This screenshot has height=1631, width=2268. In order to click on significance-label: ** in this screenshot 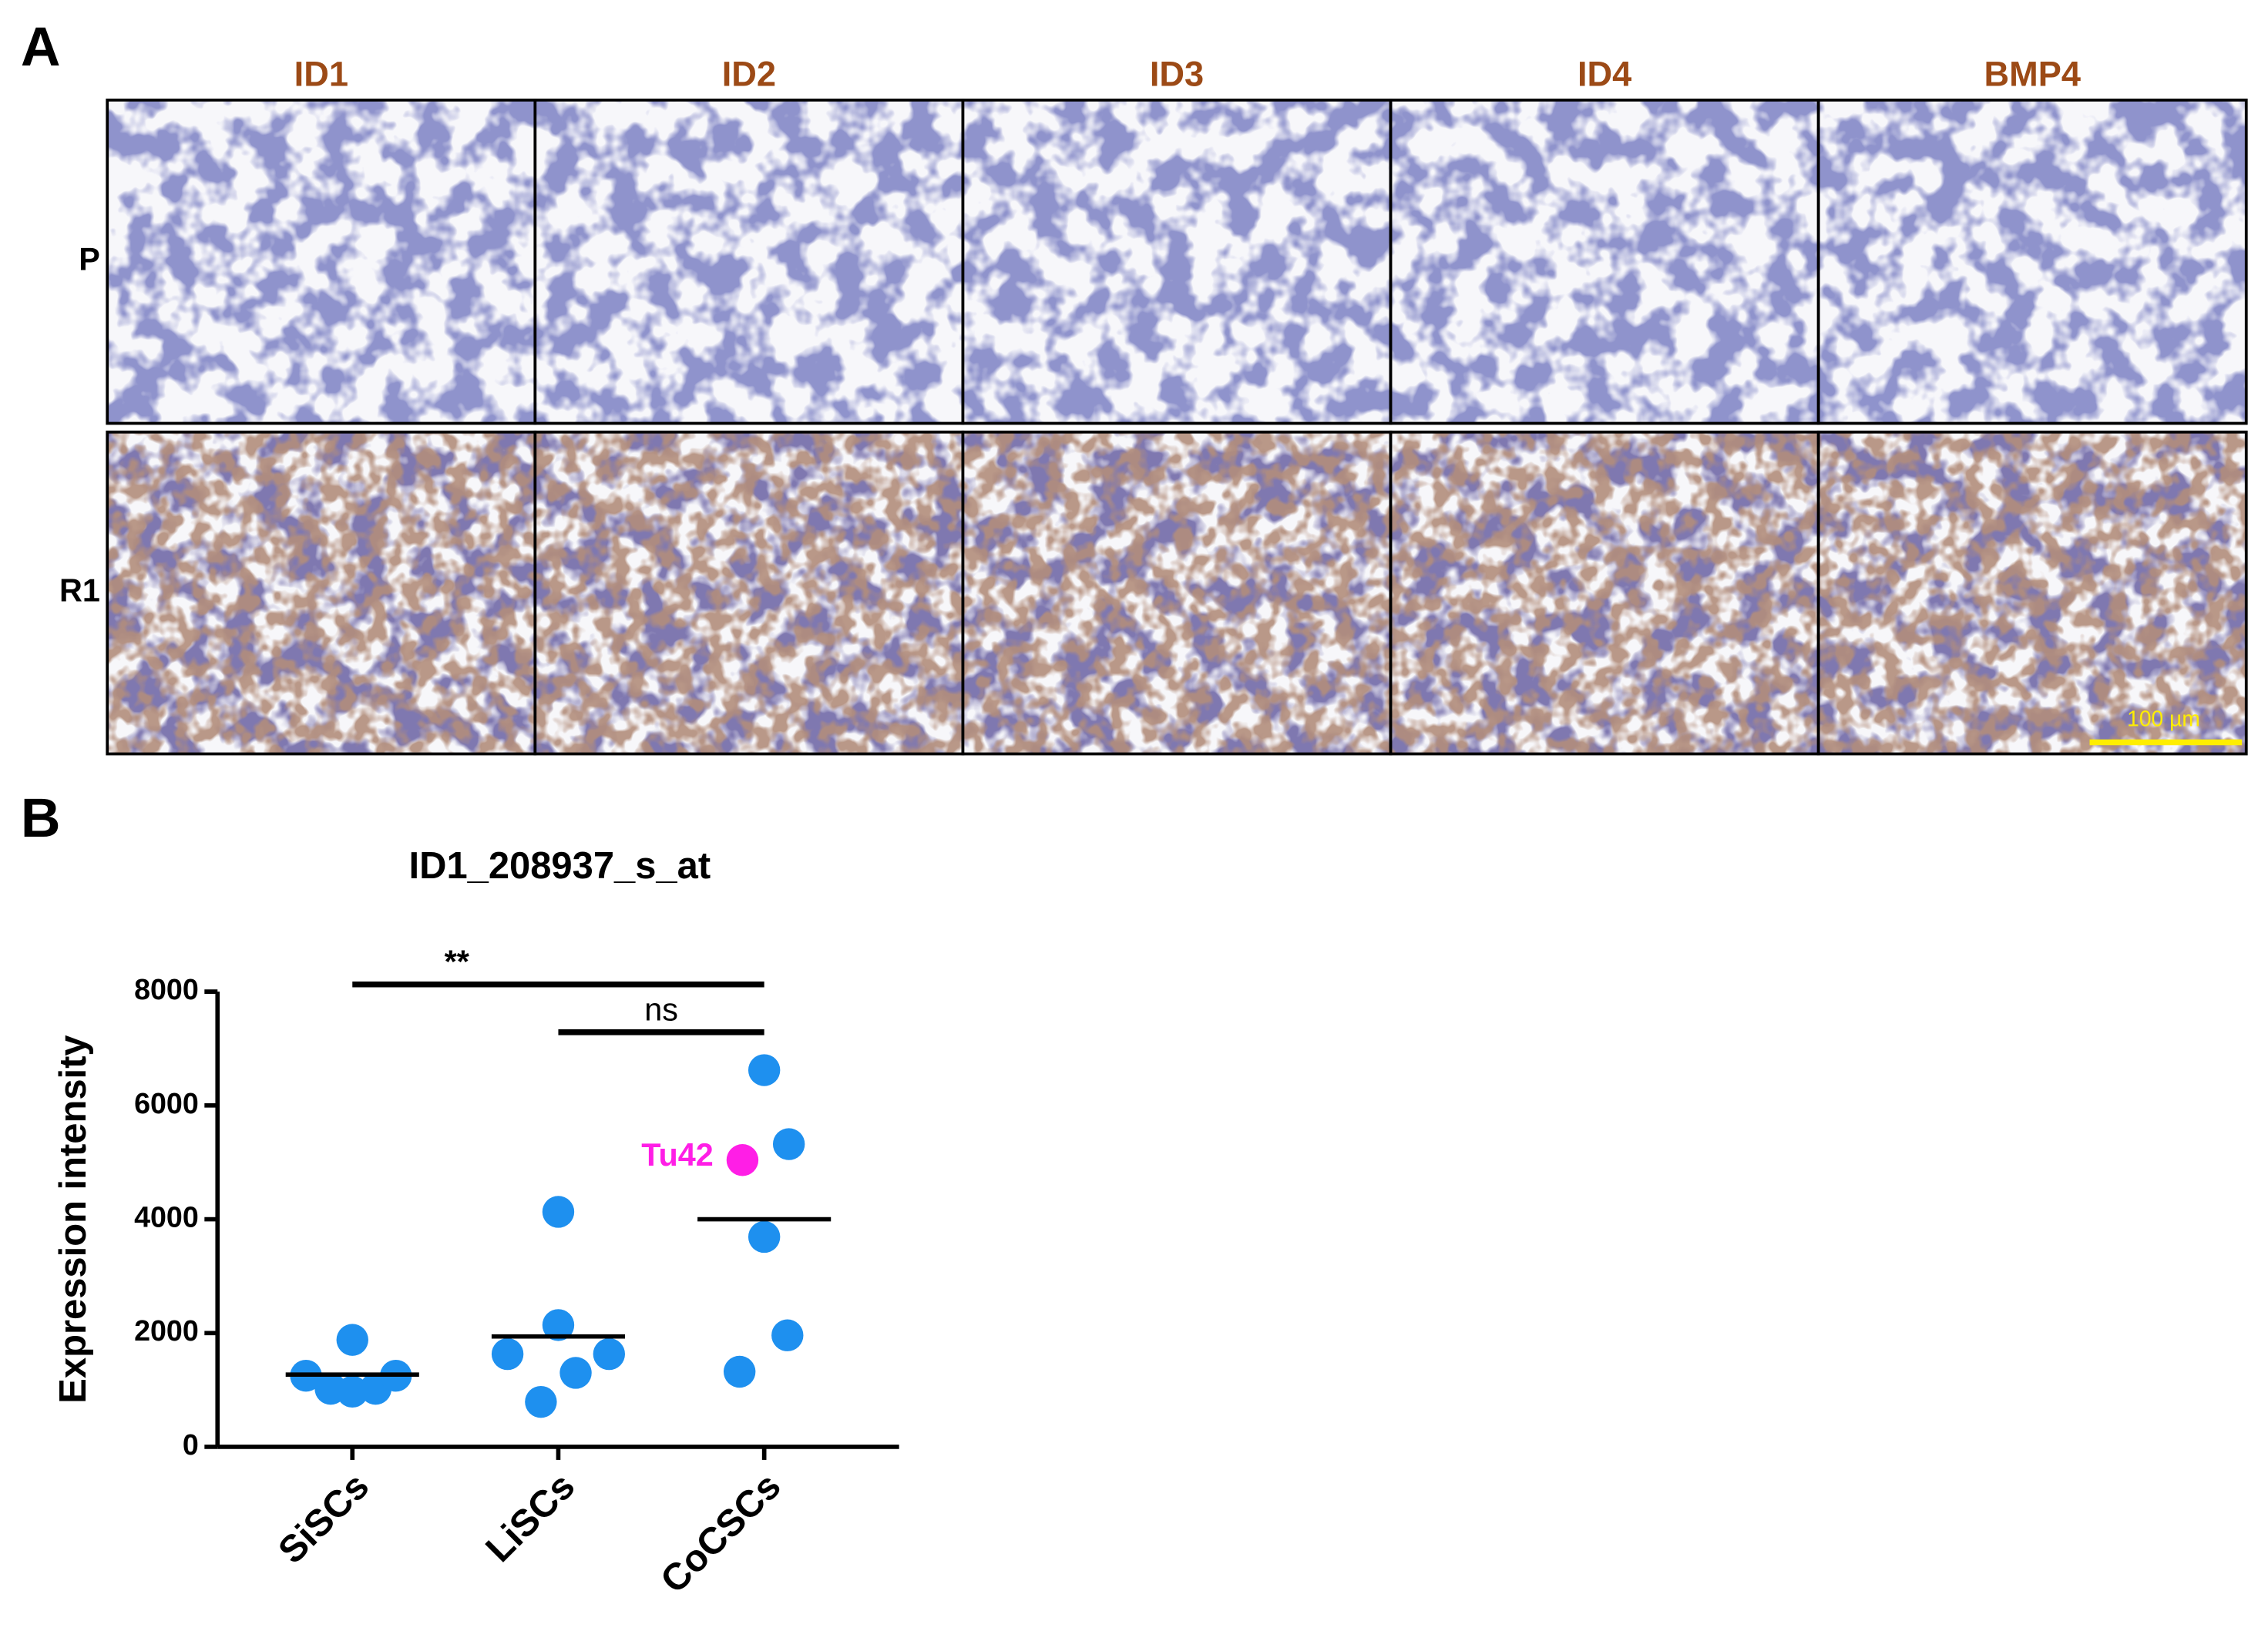, I will do `click(458, 961)`.